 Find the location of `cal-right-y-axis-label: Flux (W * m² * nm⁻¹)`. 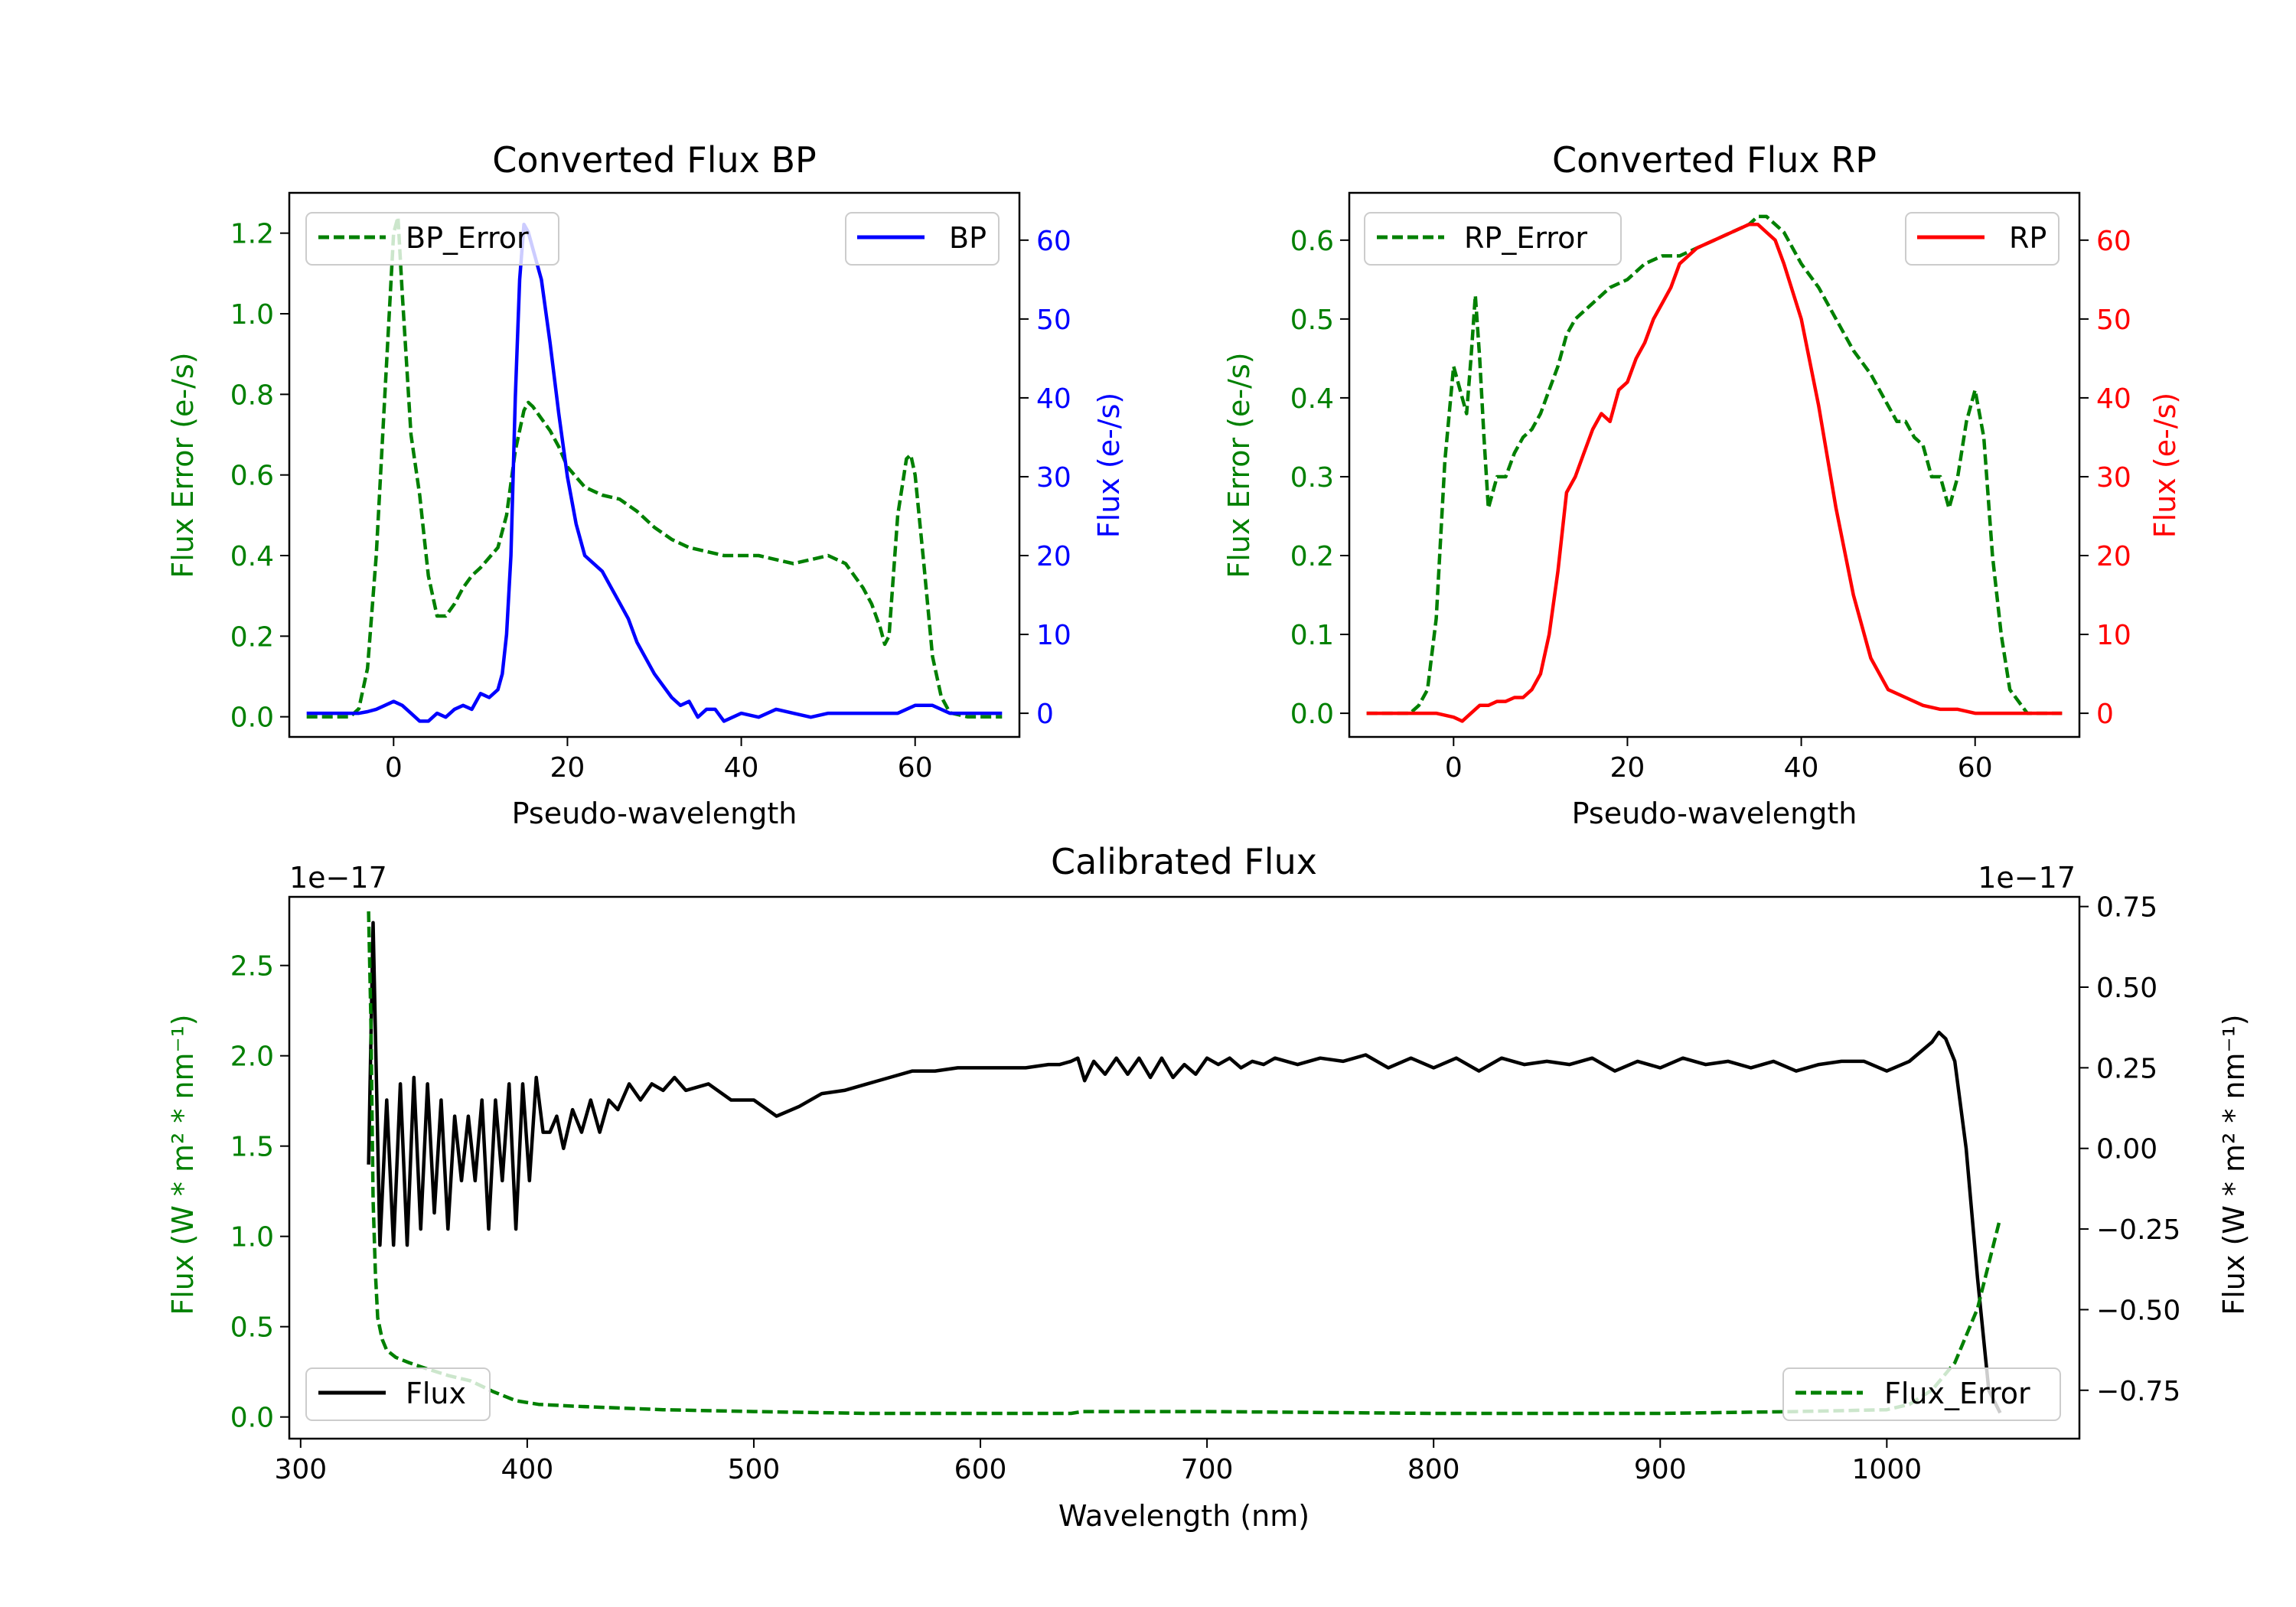

cal-right-y-axis-label: Flux (W * m² * nm⁻¹) is located at coordinates (2234, 1164).